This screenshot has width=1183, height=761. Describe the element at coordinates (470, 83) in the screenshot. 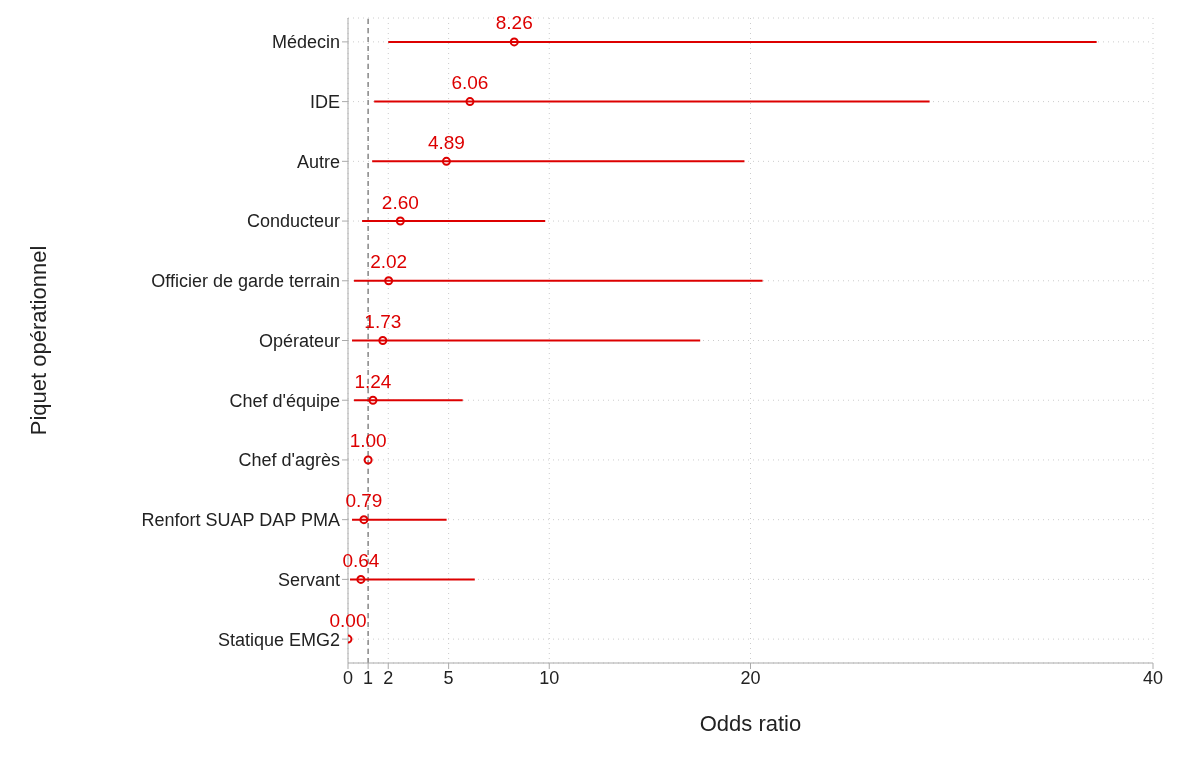

I see `data-label: 6.06` at that location.